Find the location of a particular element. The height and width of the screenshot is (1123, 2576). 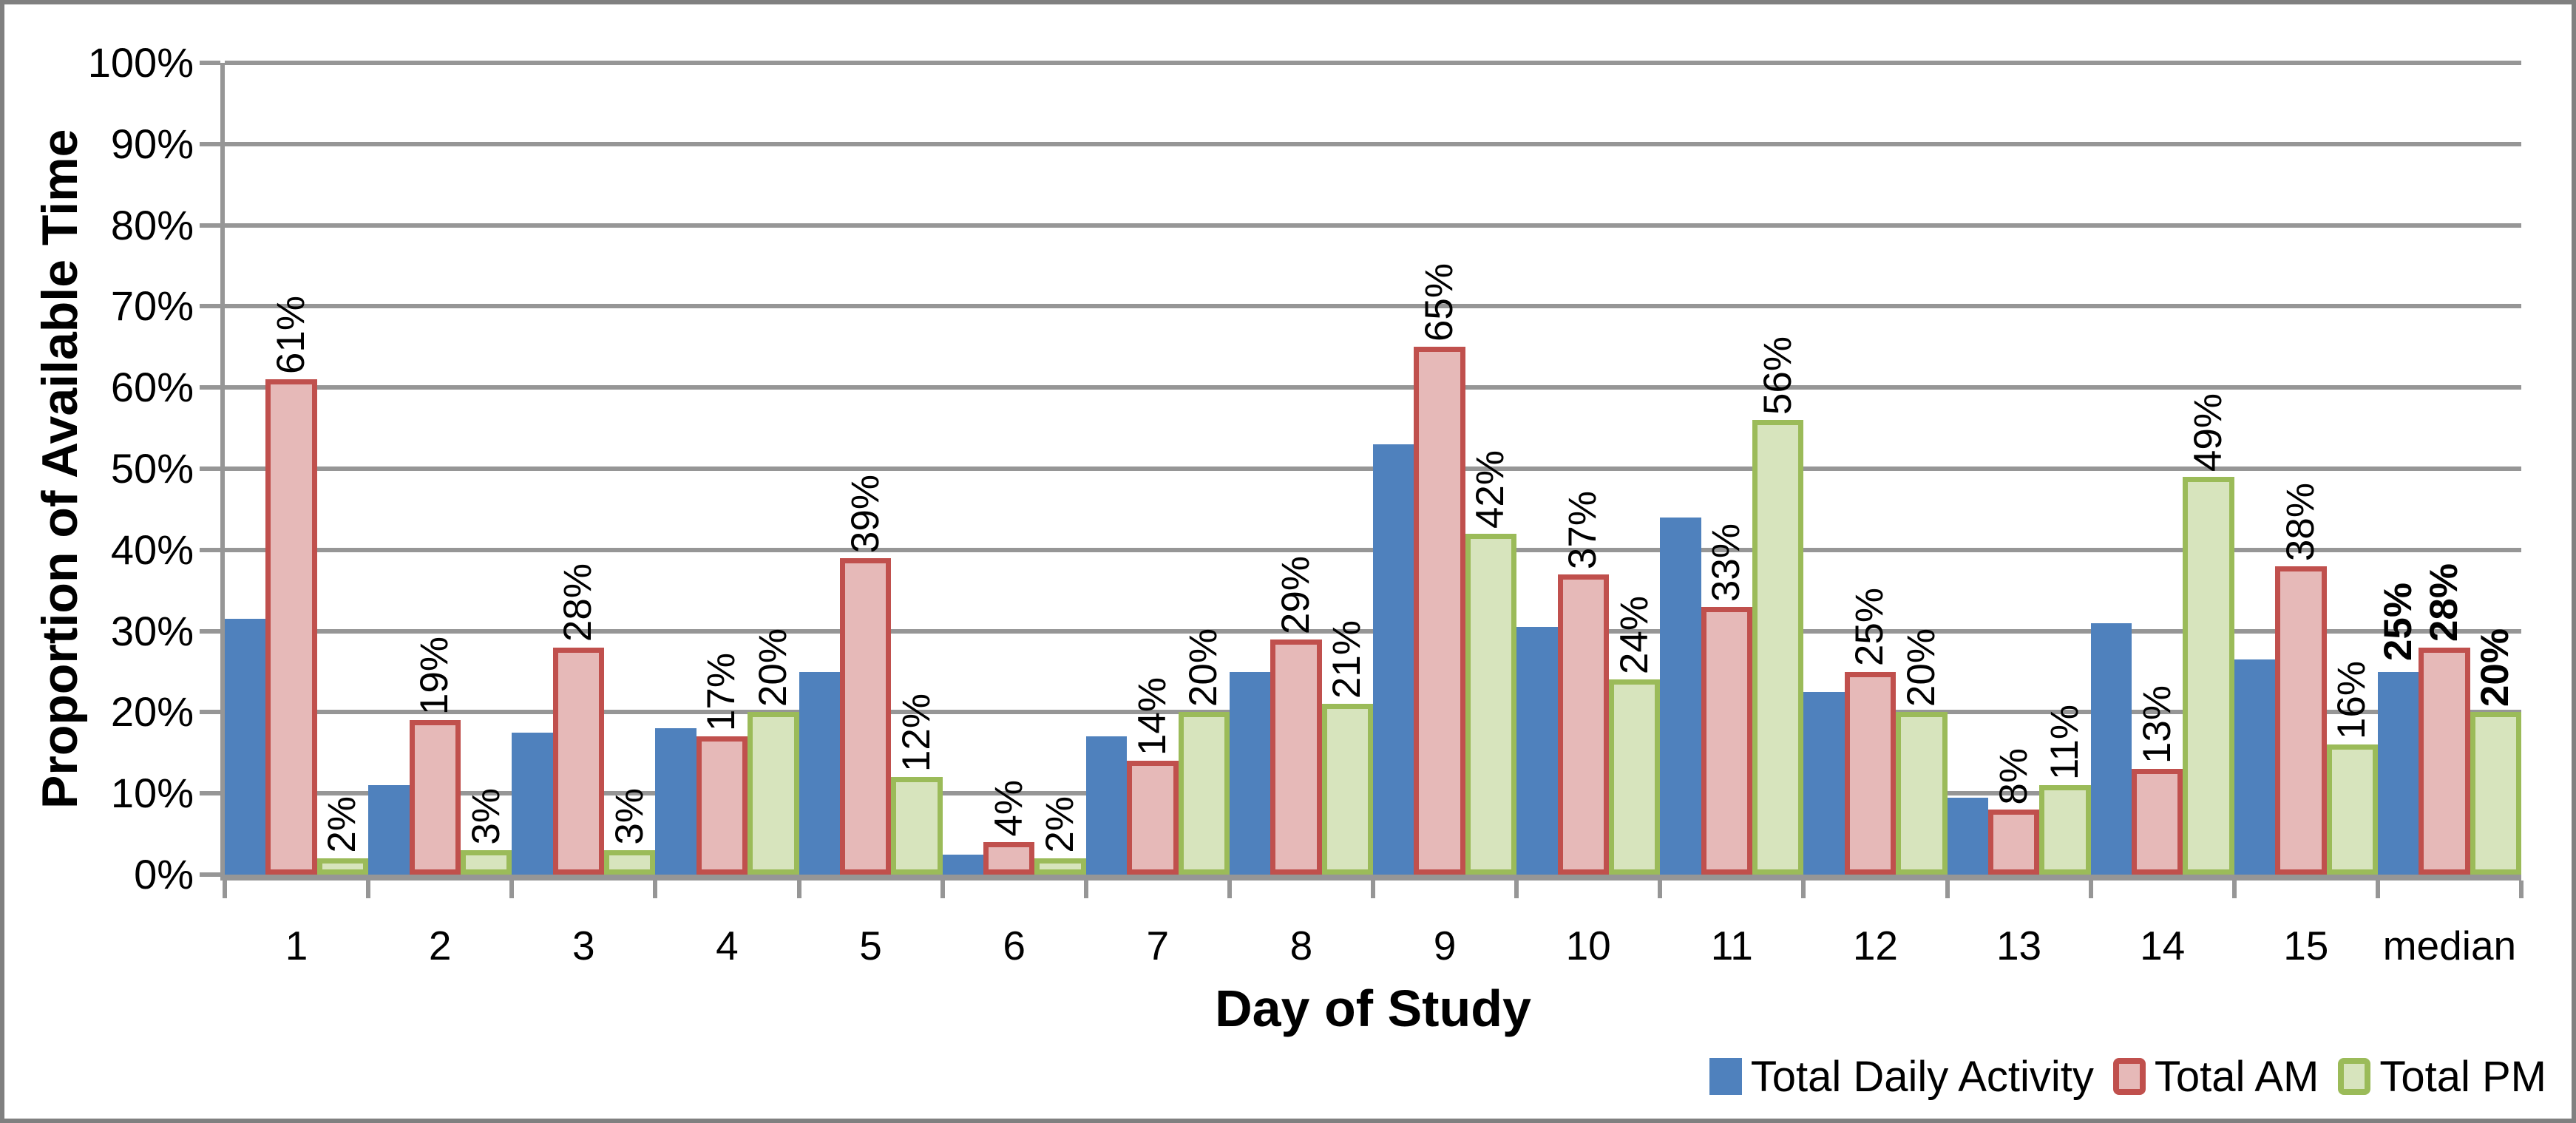

bar-label-total-am-7: 14% is located at coordinates (1152, 716).